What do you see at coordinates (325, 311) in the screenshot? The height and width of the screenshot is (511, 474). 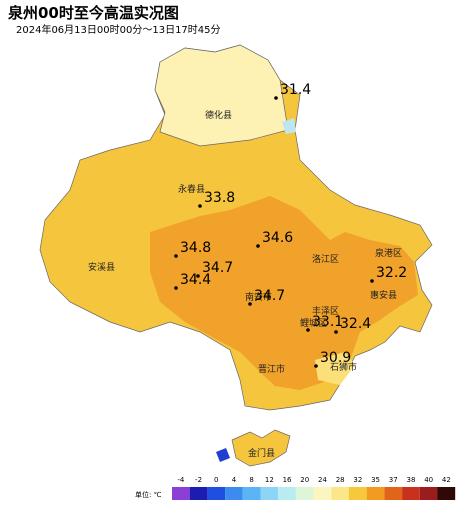 I see `place-label: 丰泽区` at bounding box center [325, 311].